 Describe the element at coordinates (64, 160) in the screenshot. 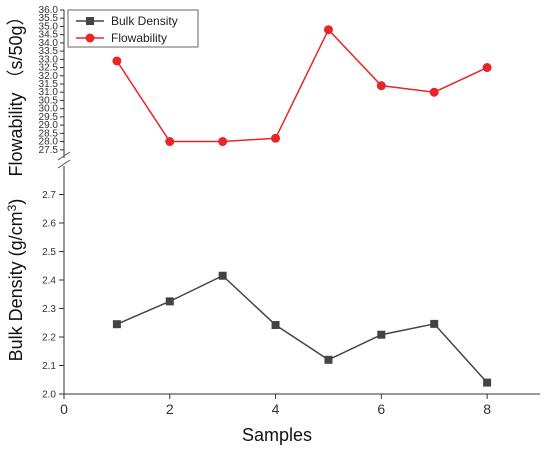

I see `axis-break-mark` at that location.